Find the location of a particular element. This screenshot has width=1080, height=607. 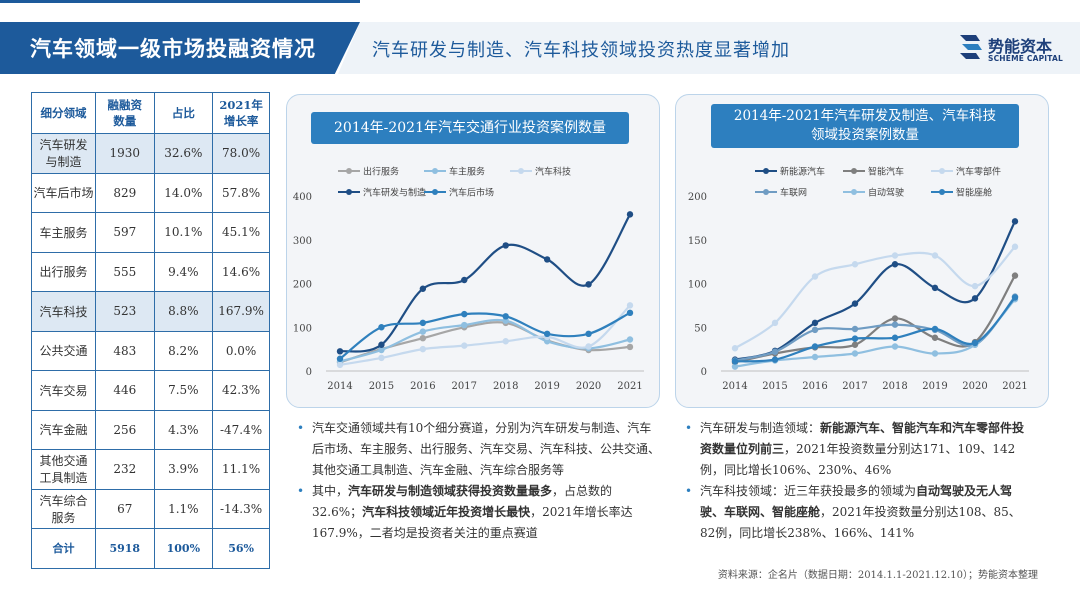

segment-name-cell: 汽车交易 is located at coordinates (63, 390).